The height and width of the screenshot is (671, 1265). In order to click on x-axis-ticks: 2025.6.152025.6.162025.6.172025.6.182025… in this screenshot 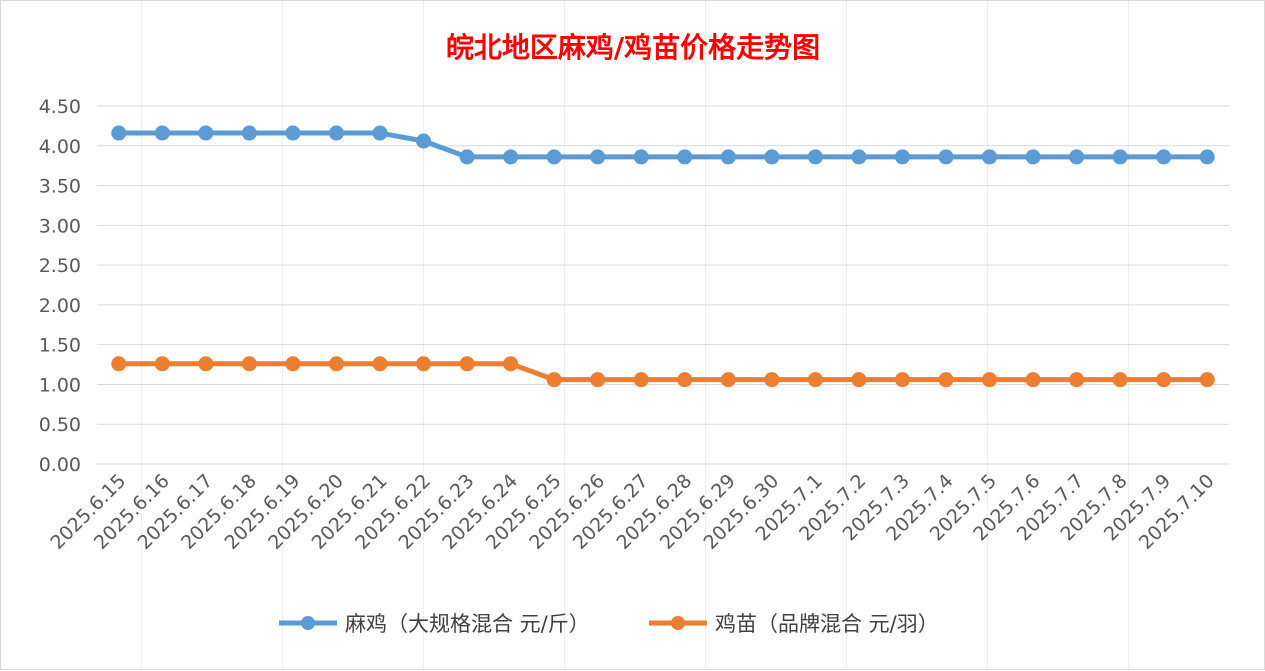, I will do `click(632, 512)`.